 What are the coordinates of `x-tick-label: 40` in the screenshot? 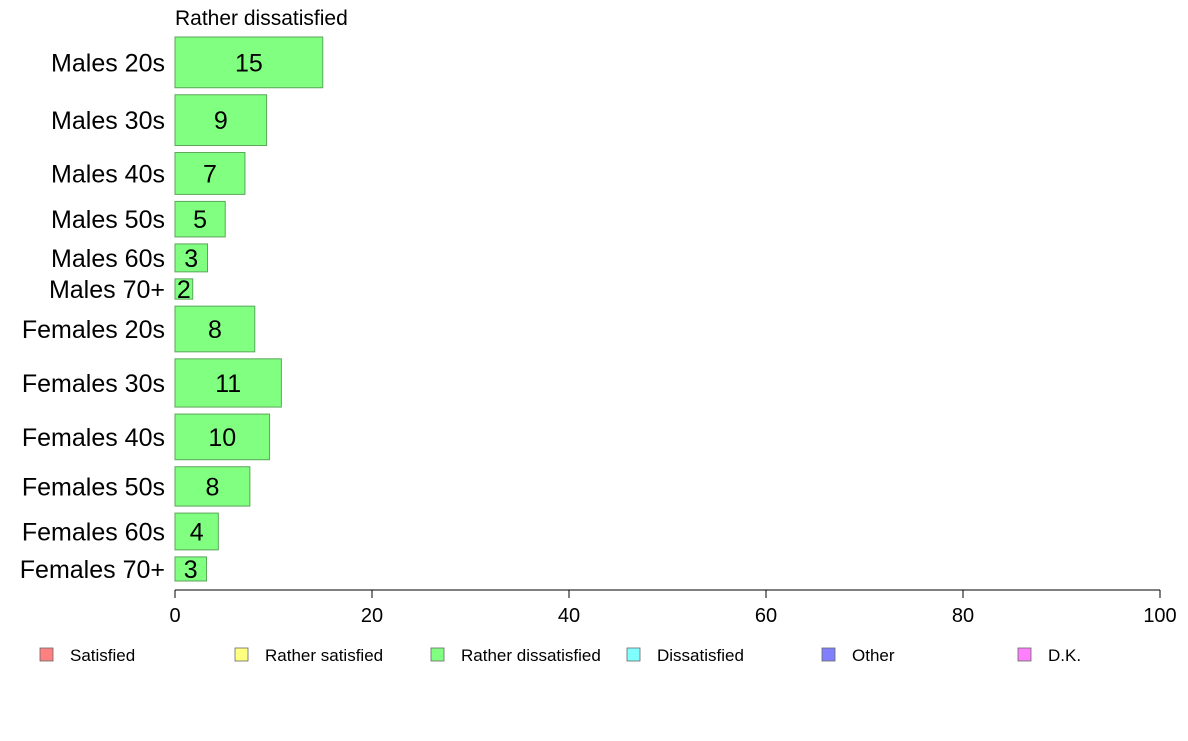 It's located at (569, 616).